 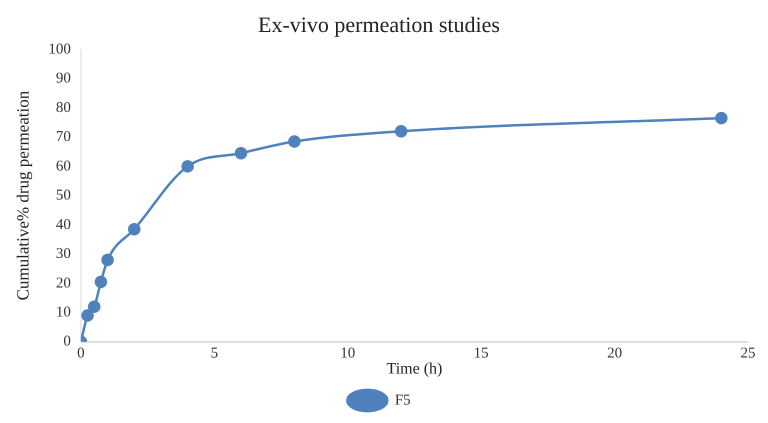 I want to click on chart-title: Ex-vivo permeation studies, so click(x=379, y=24).